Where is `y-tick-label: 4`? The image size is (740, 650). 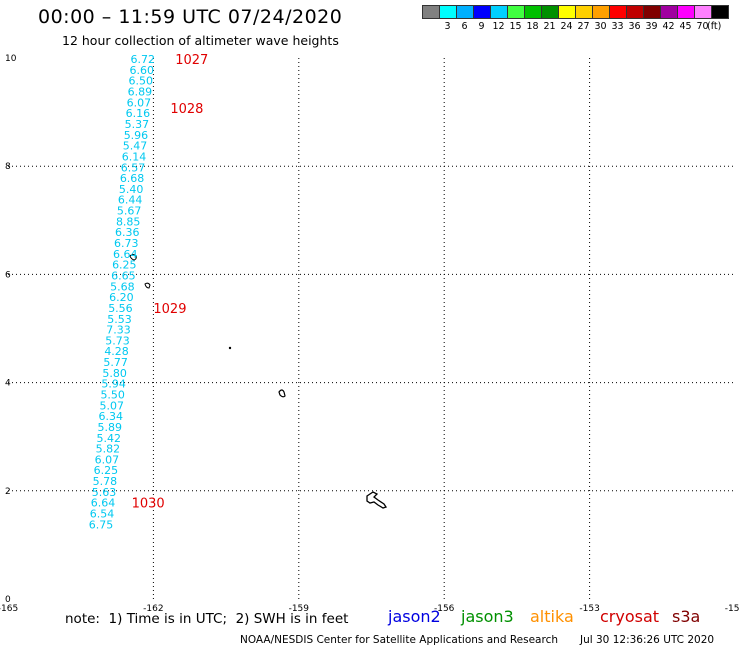
y-tick-label: 4 is located at coordinates (8, 384).